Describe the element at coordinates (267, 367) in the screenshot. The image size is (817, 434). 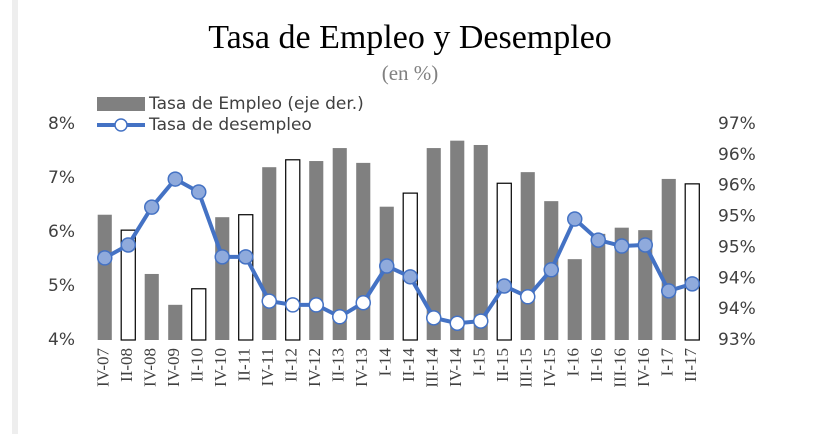
I see `x-tick-label: IV-11` at that location.